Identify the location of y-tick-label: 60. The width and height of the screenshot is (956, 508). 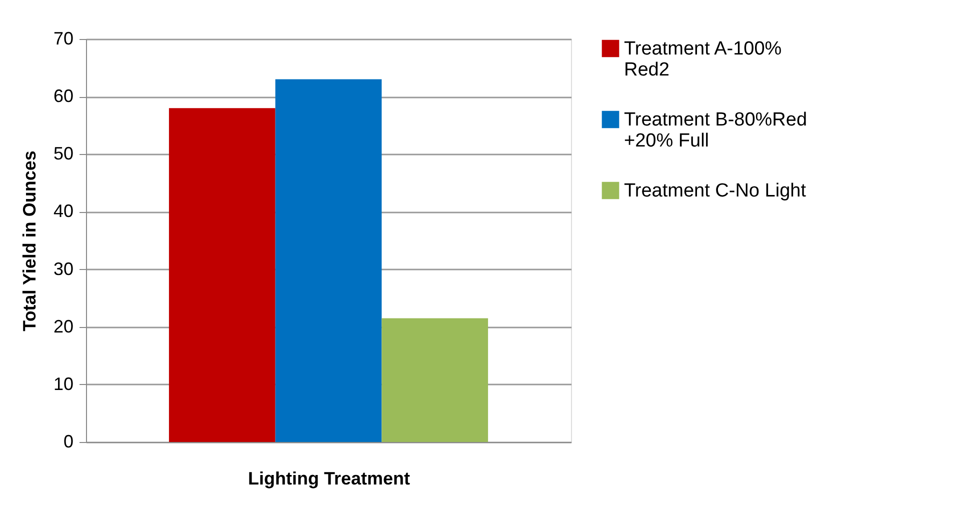
(63, 96).